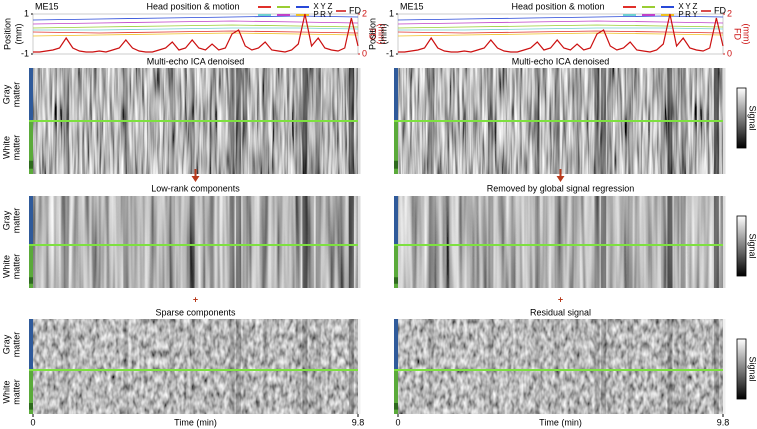 Image resolution: width=757 pixels, height=429 pixels. Describe the element at coordinates (390, 53) in the screenshot. I see `y-tick-label: -1` at that location.